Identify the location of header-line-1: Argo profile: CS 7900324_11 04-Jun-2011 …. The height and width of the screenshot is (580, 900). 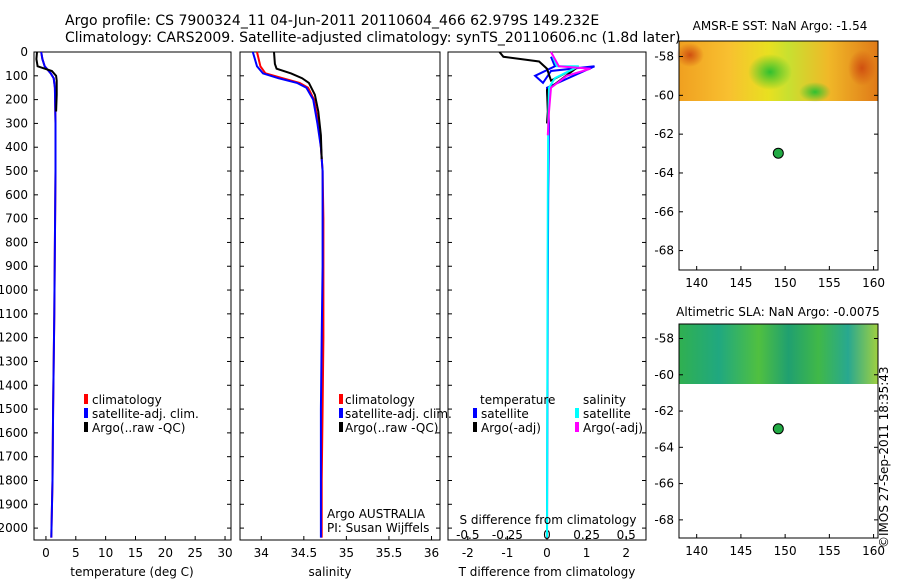
(332, 21).